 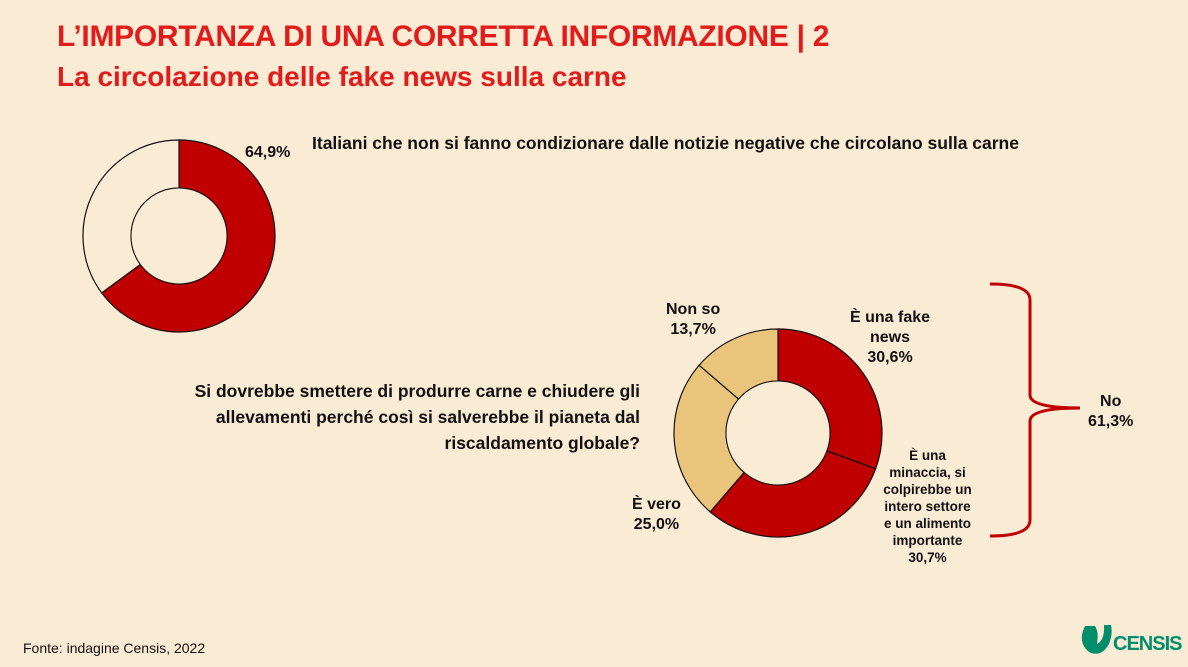 What do you see at coordinates (1035, 410) in the screenshot?
I see `brace-icon` at bounding box center [1035, 410].